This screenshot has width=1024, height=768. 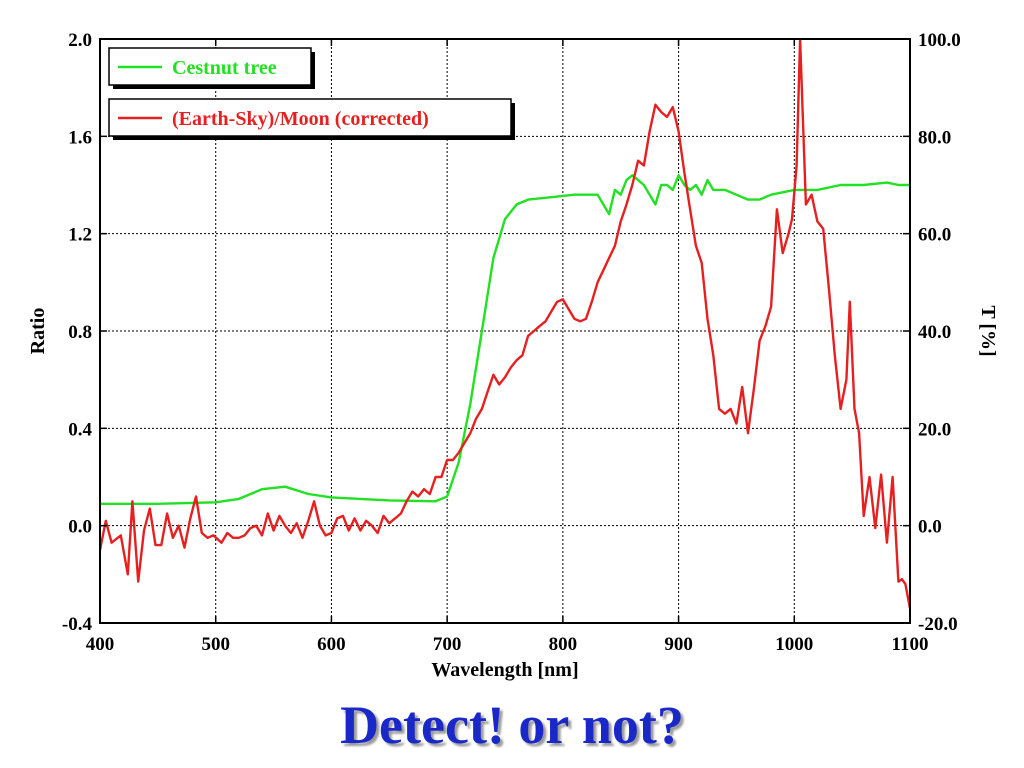 What do you see at coordinates (563, 644) in the screenshot?
I see `x-tick-label: 800` at bounding box center [563, 644].